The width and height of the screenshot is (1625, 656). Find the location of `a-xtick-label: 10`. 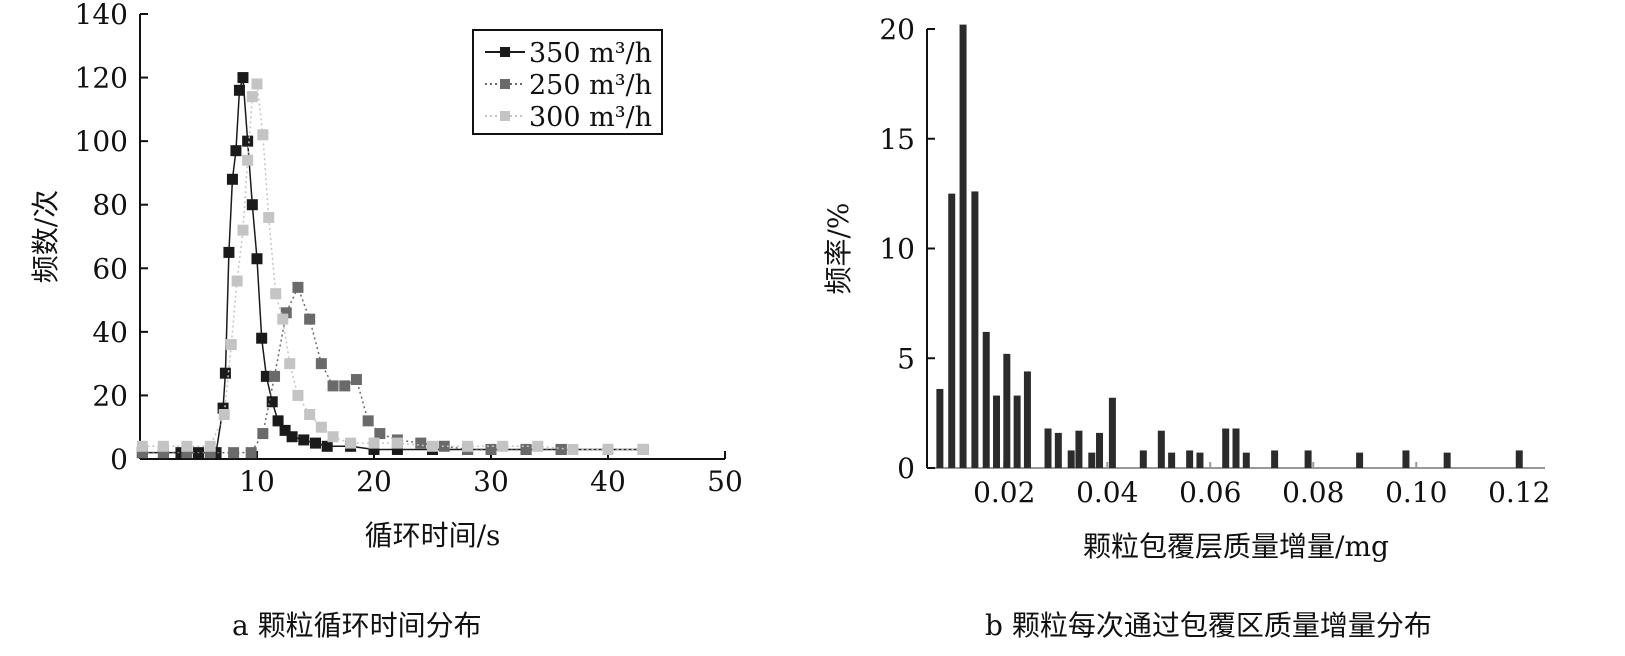

a-xtick-label: 10 is located at coordinates (257, 481).